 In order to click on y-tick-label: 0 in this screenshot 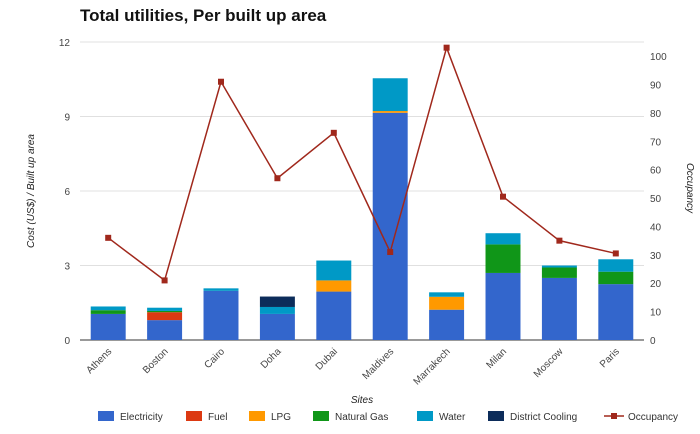, I will do `click(67, 341)`.